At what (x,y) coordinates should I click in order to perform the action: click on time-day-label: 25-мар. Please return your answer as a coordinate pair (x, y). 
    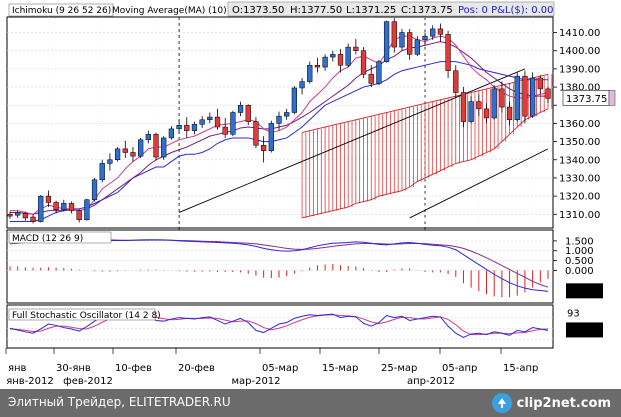
    Looking at the image, I should click on (399, 368).